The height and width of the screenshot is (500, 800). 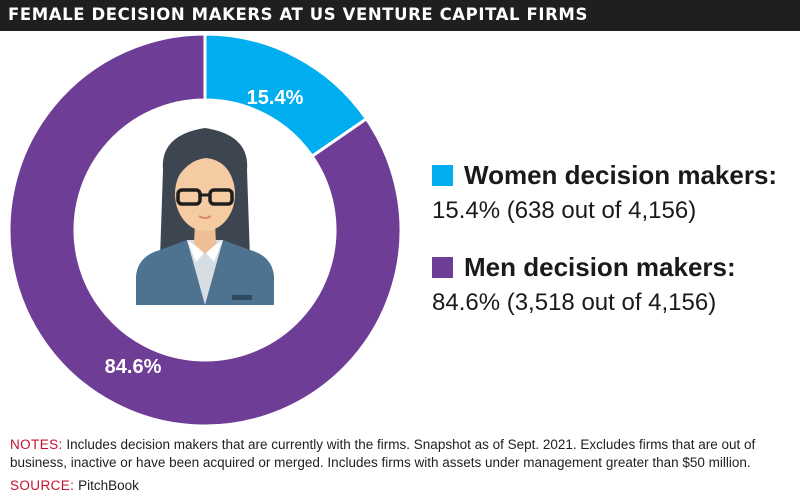 What do you see at coordinates (621, 175) in the screenshot?
I see `legend-label-women: Women decision makers:` at bounding box center [621, 175].